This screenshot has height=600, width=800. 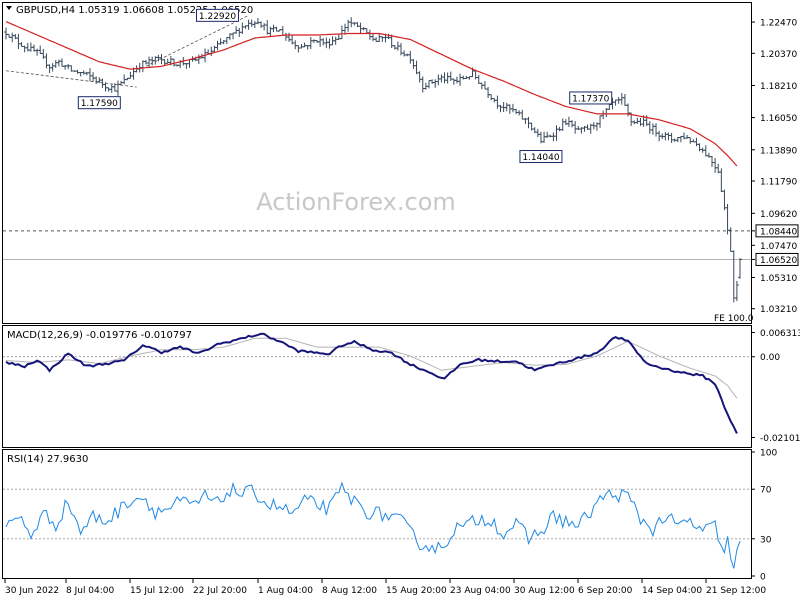 What do you see at coordinates (770, 358) in the screenshot?
I see `macd-y-tick: 0.00` at bounding box center [770, 358].